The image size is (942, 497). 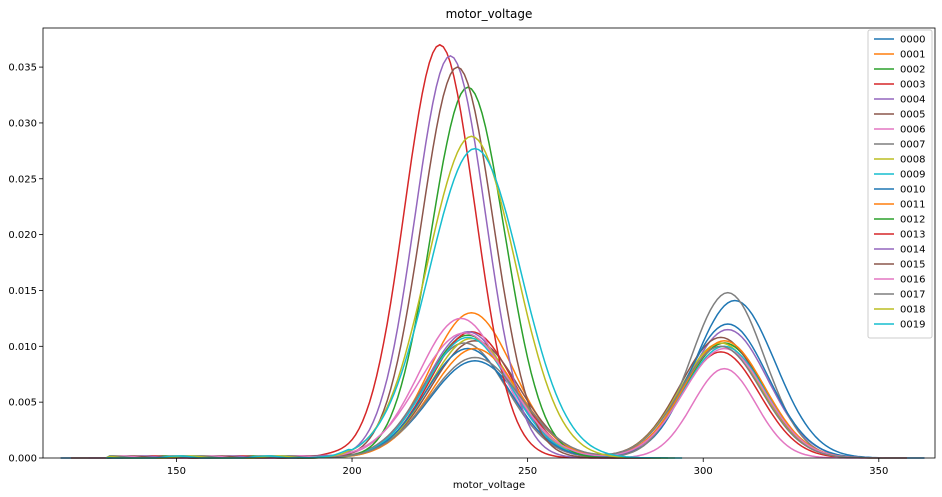 I want to click on legend-label: 0006, so click(x=912, y=130).